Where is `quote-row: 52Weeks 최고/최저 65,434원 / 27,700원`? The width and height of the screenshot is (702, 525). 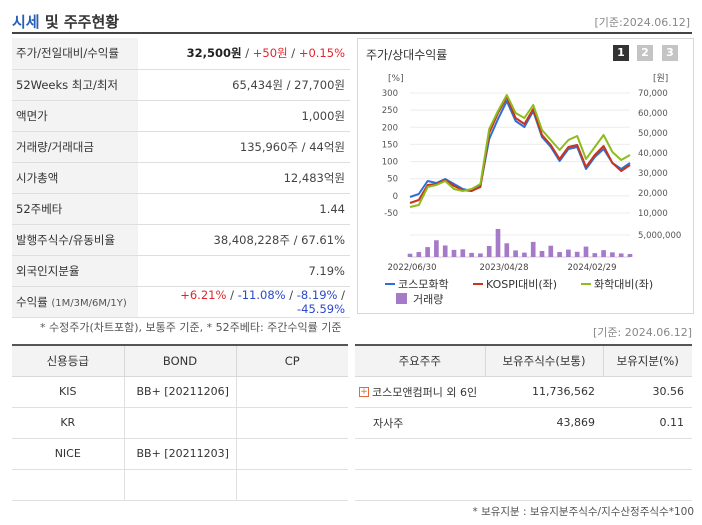 quote-row: 52Weeks 최고/최저 65,434원 / 27,700원 is located at coordinates (181, 85).